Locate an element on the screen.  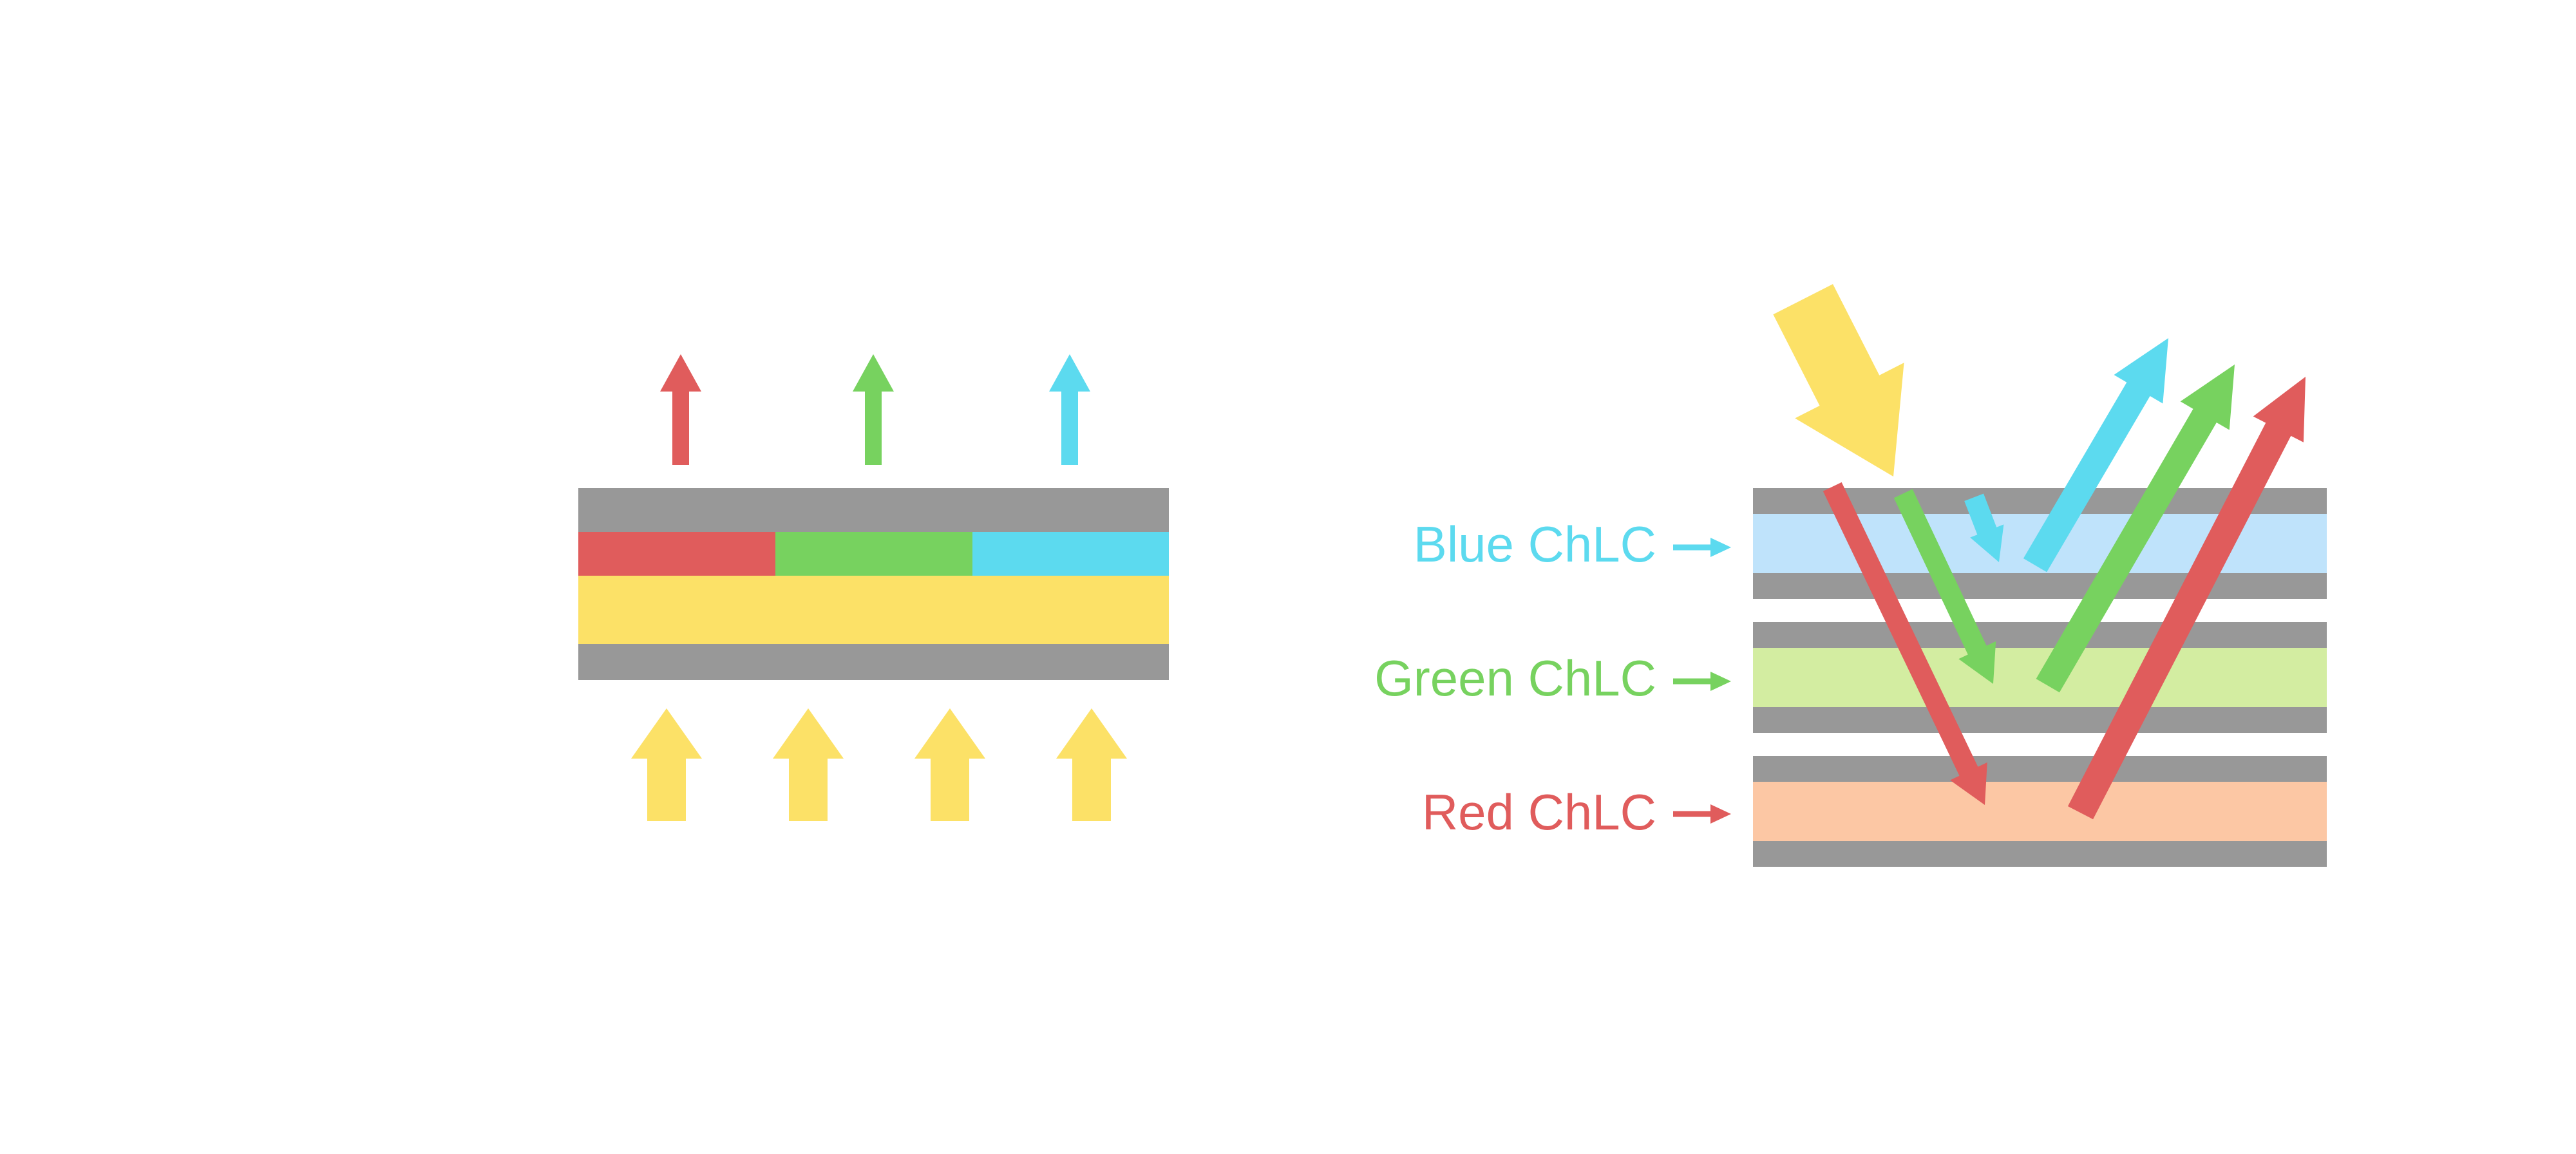
green-filter-segment is located at coordinates (874, 554).